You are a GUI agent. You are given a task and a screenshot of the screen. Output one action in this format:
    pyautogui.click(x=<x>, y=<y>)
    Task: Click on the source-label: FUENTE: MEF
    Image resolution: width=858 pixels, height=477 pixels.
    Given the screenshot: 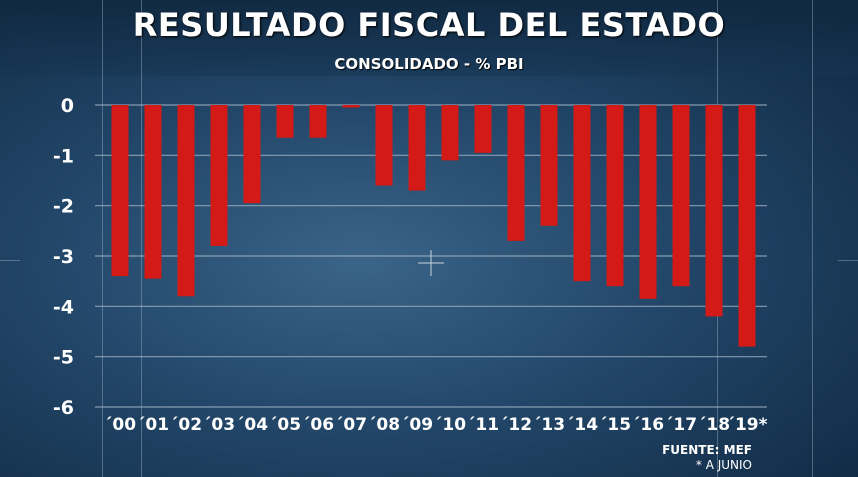 What is the action you would take?
    pyautogui.click(x=707, y=450)
    